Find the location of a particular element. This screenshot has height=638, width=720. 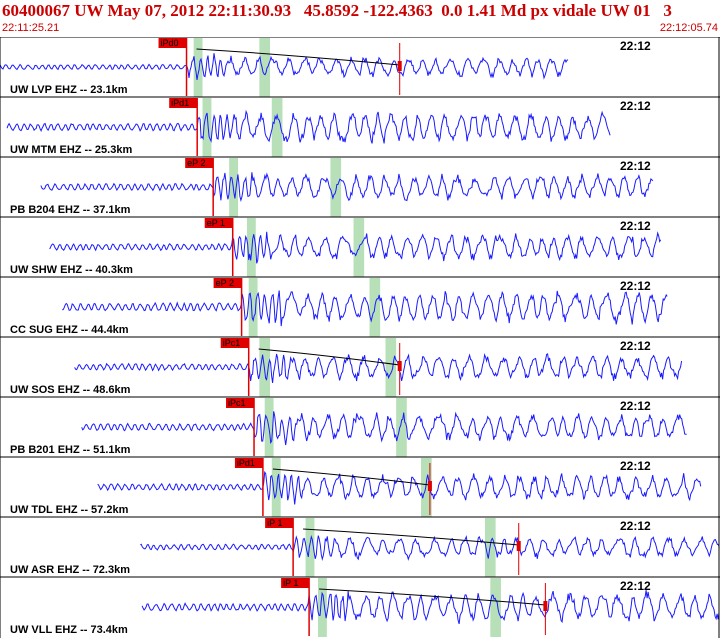

trace-row: eP 2 PB B204 EHZ -- 37.1km 22:12 is located at coordinates (360, 186).